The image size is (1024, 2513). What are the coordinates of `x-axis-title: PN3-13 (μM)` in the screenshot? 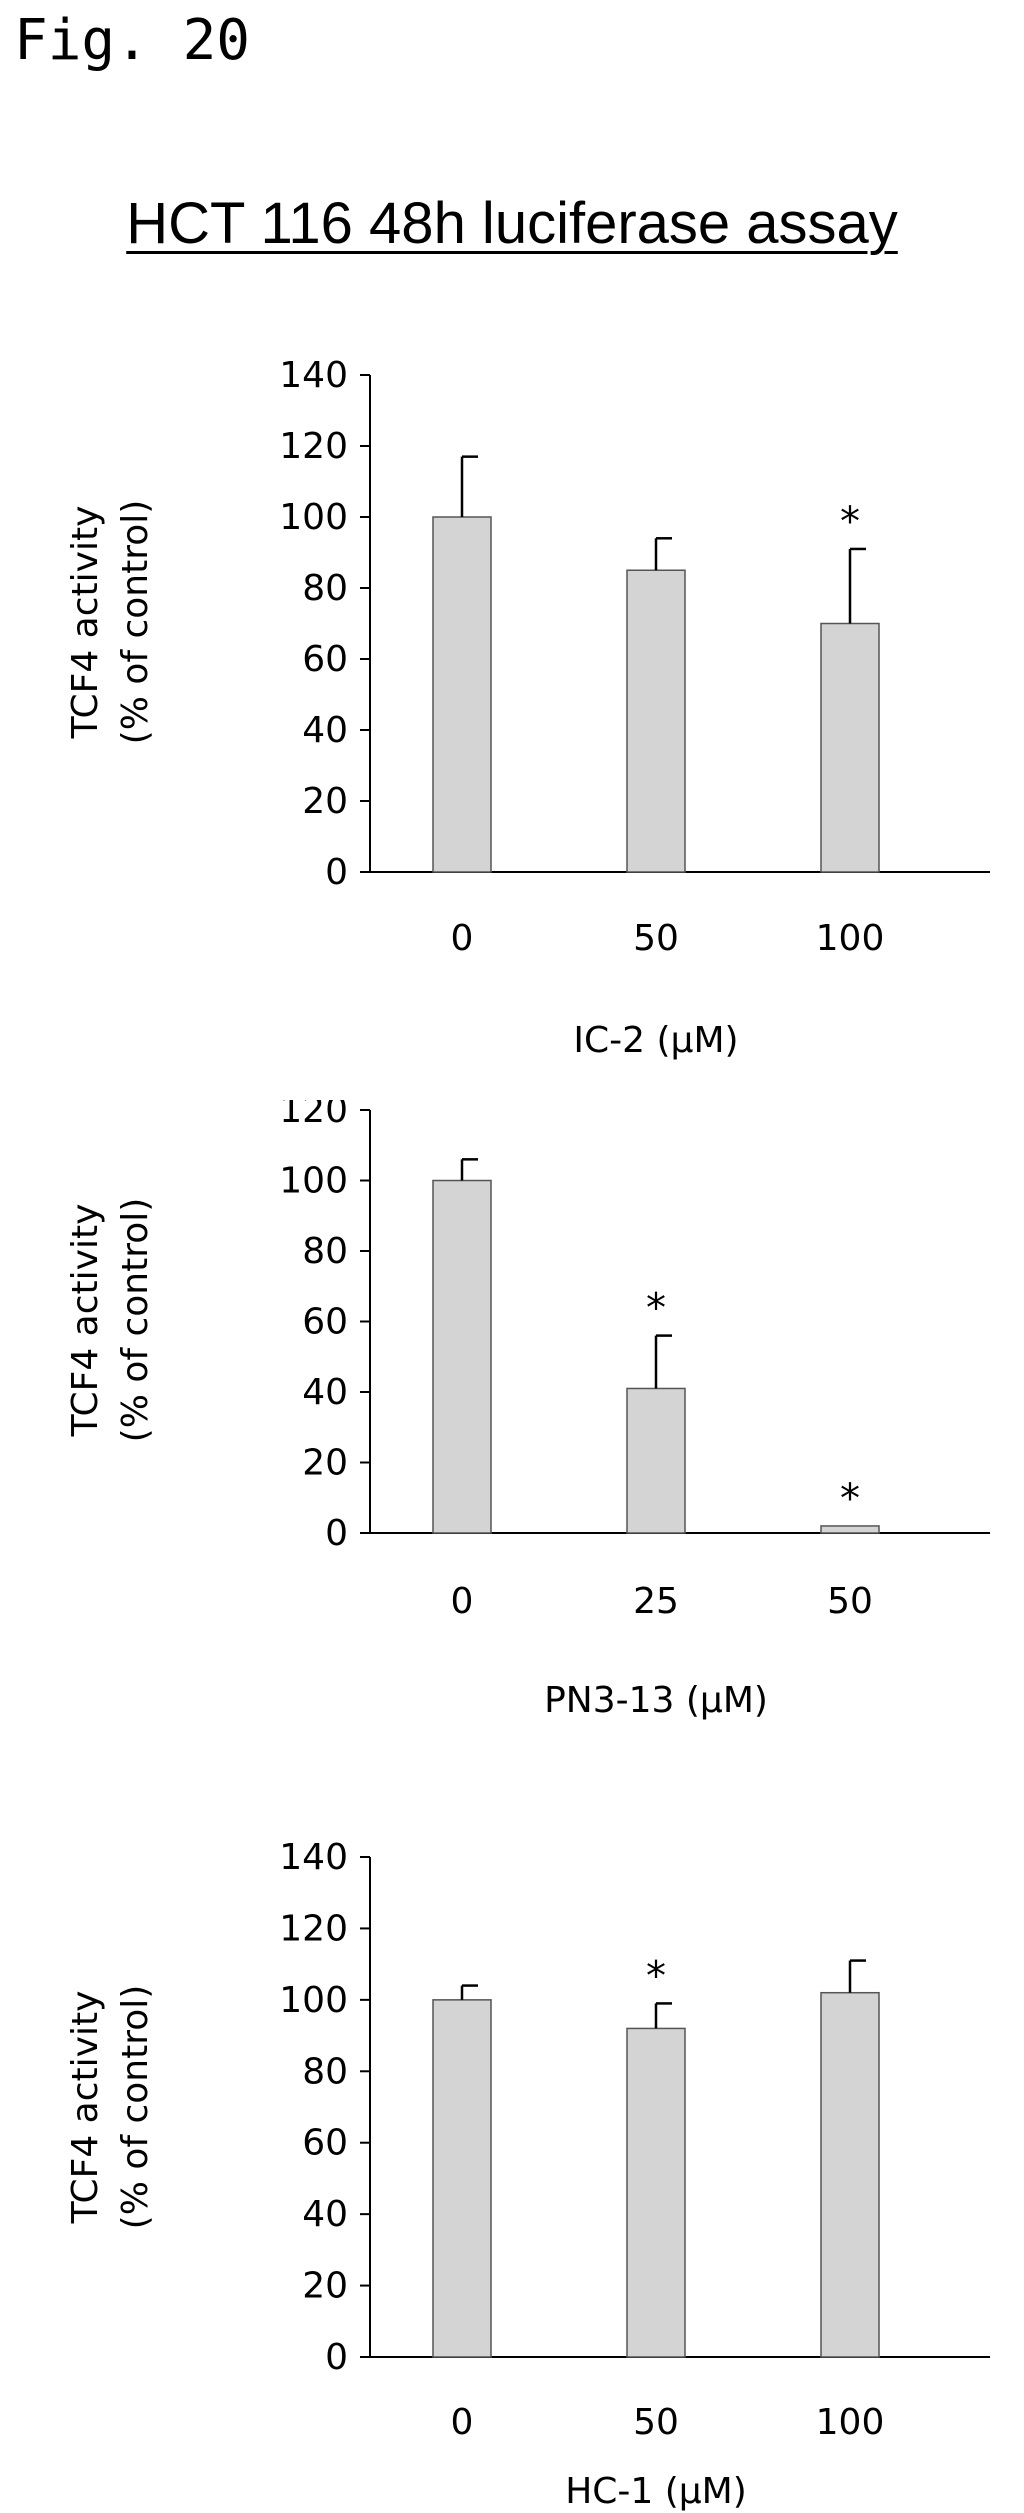 It's located at (656, 1700).